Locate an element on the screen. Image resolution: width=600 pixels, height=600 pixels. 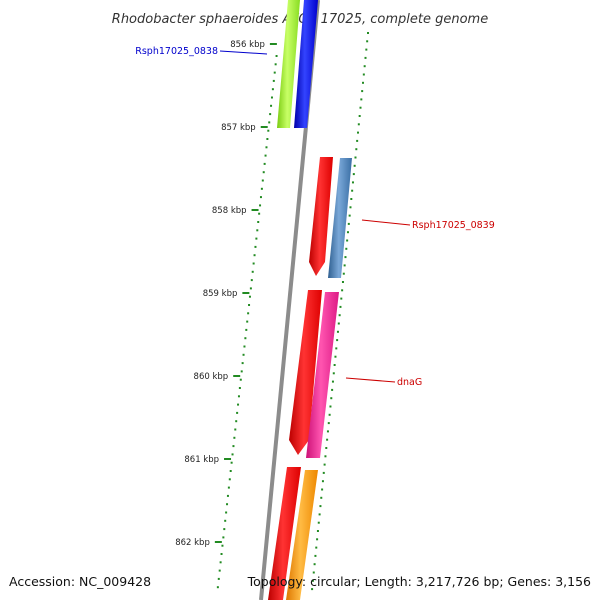
gene-feature-orange is located at coordinates (302, 535).